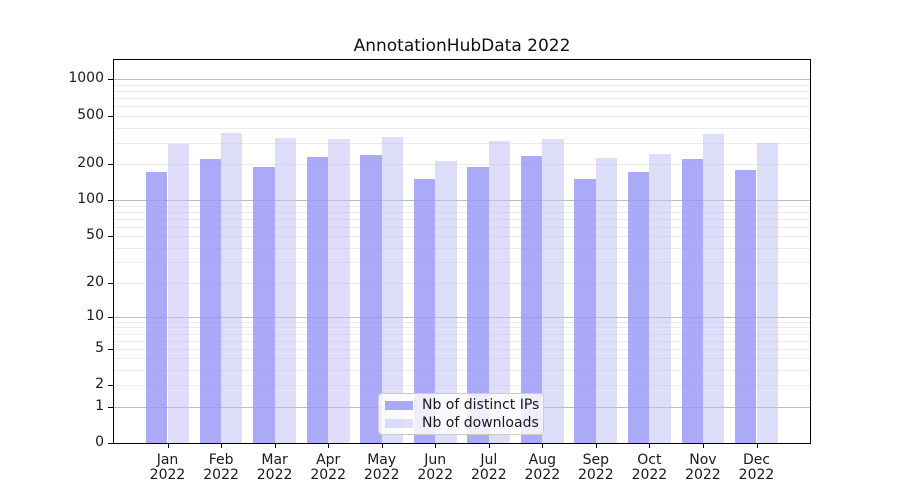  What do you see at coordinates (746, 306) in the screenshot?
I see `bar-distinct-ips-dec` at bounding box center [746, 306].